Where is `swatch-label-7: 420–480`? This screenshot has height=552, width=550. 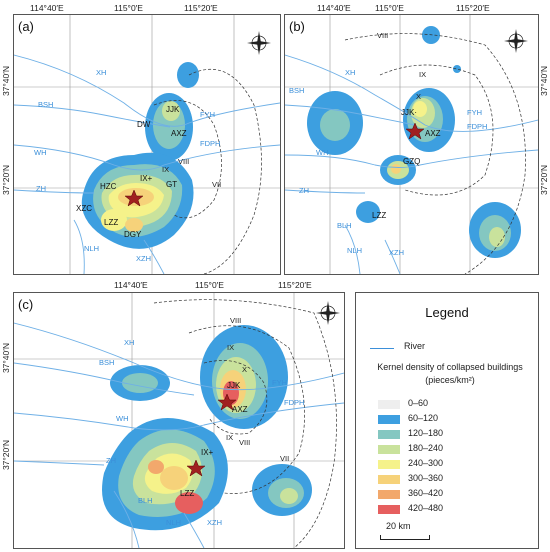 swatch-label-7: 420–480 is located at coordinates (426, 508).